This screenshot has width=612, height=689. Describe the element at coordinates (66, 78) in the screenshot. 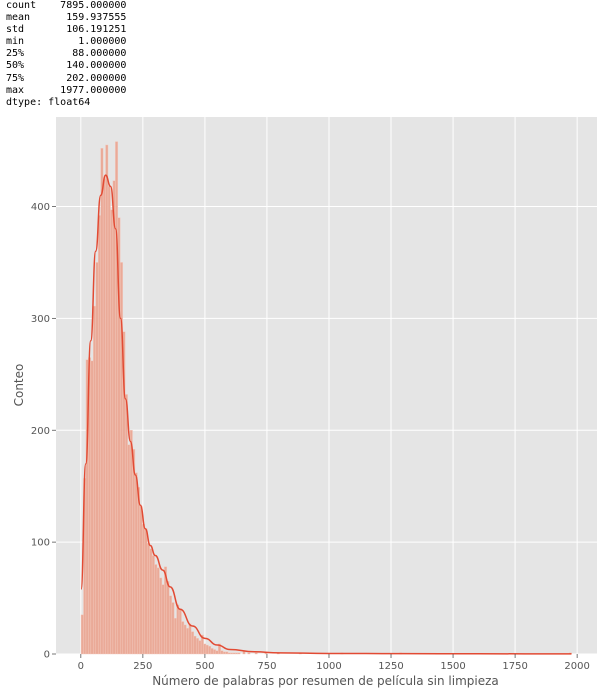

I see `describe-line: 75% 202.000000` at that location.